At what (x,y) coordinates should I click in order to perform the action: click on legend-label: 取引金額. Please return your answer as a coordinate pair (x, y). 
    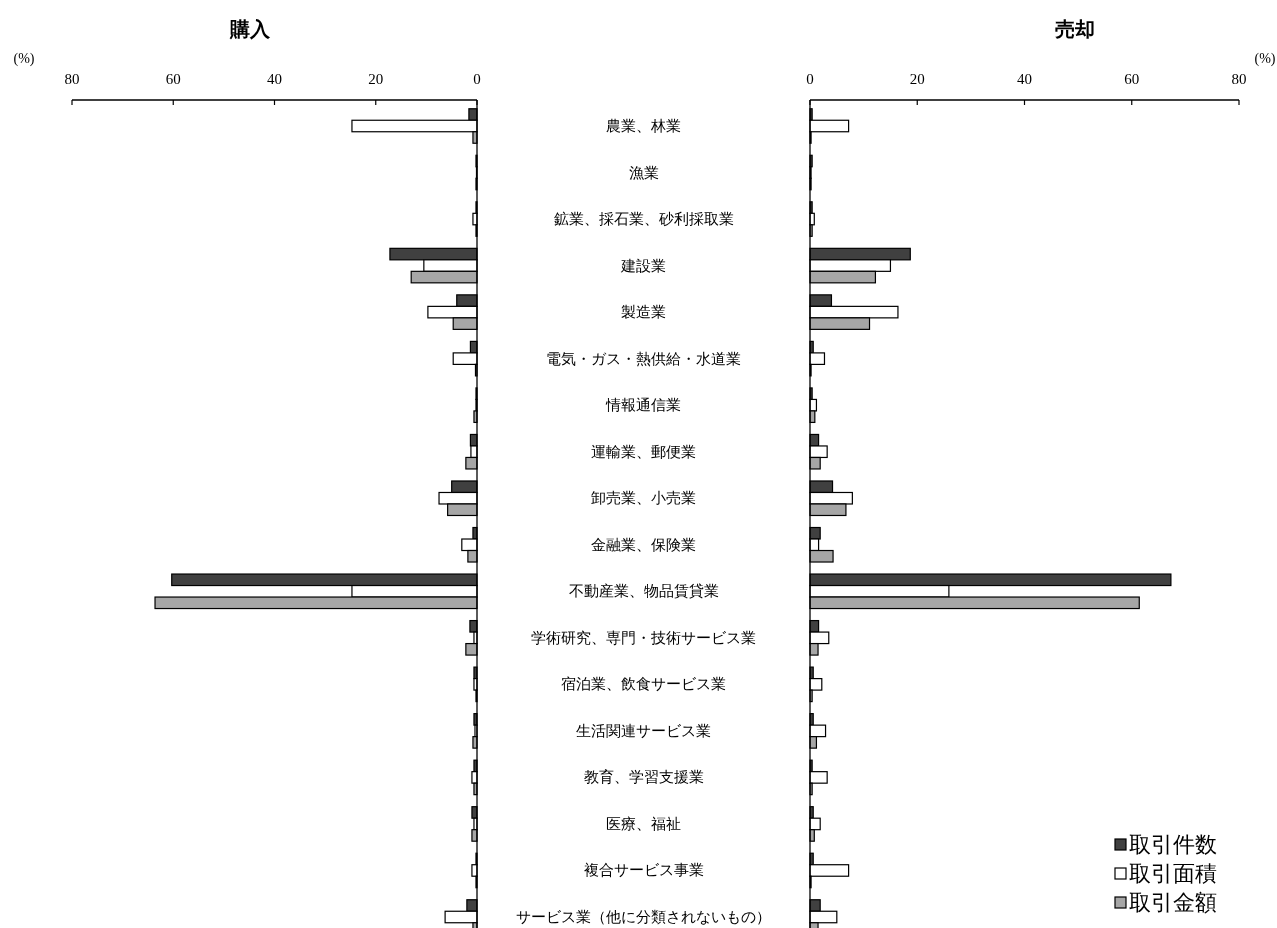
    Looking at the image, I should click on (1173, 902).